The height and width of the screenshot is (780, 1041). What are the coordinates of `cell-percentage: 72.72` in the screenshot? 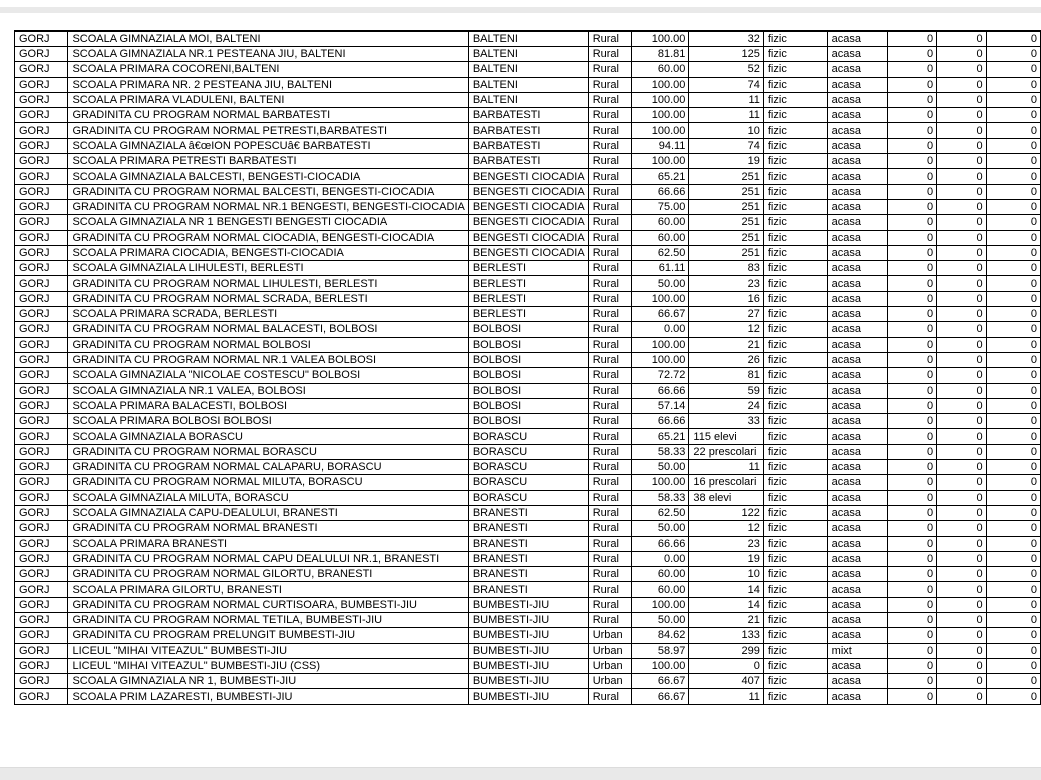 It's located at (660, 375).